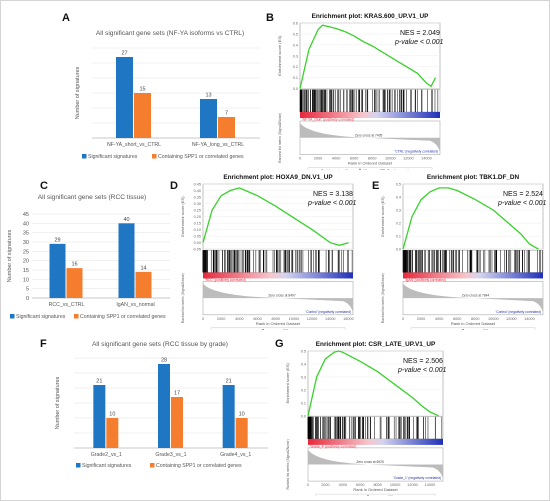 The width and height of the screenshot is (550, 501). What do you see at coordinates (27, 299) in the screenshot?
I see `y-tick-label: 0` at bounding box center [27, 299].